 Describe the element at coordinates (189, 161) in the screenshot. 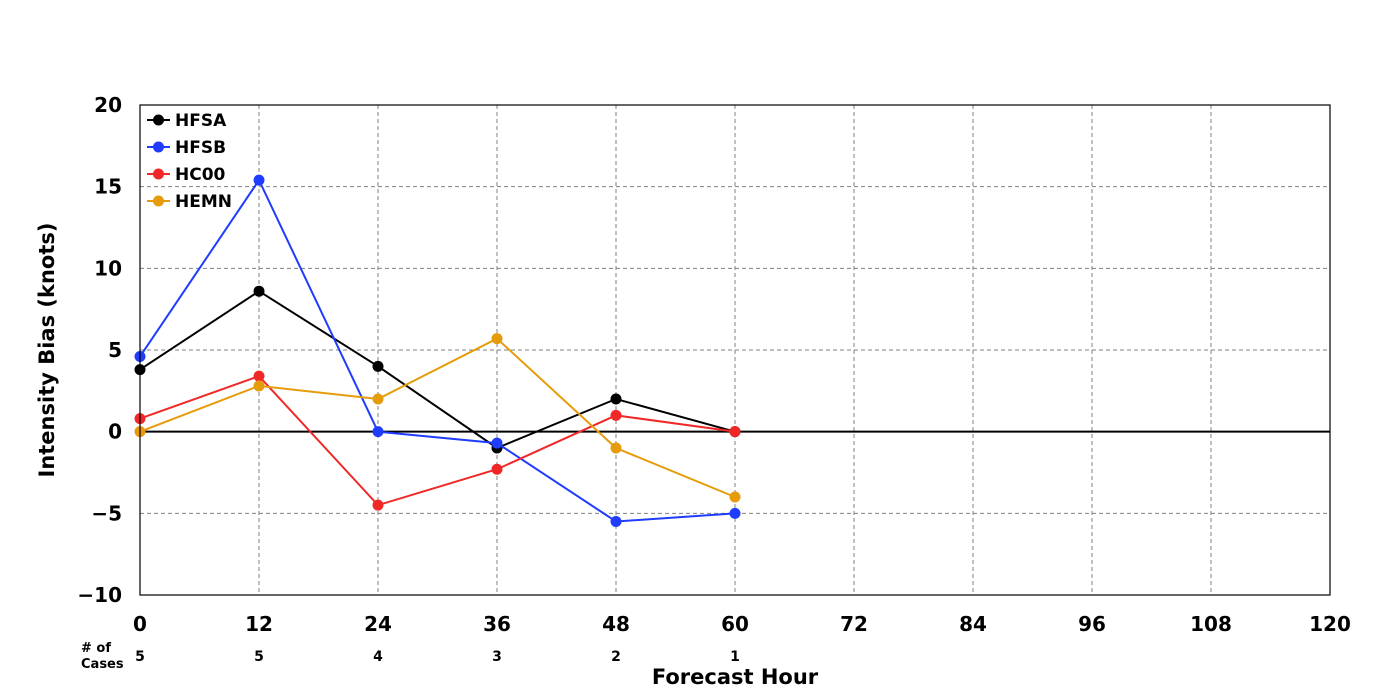

I see `legend: HFSA HFSB HC00 HEMN` at that location.